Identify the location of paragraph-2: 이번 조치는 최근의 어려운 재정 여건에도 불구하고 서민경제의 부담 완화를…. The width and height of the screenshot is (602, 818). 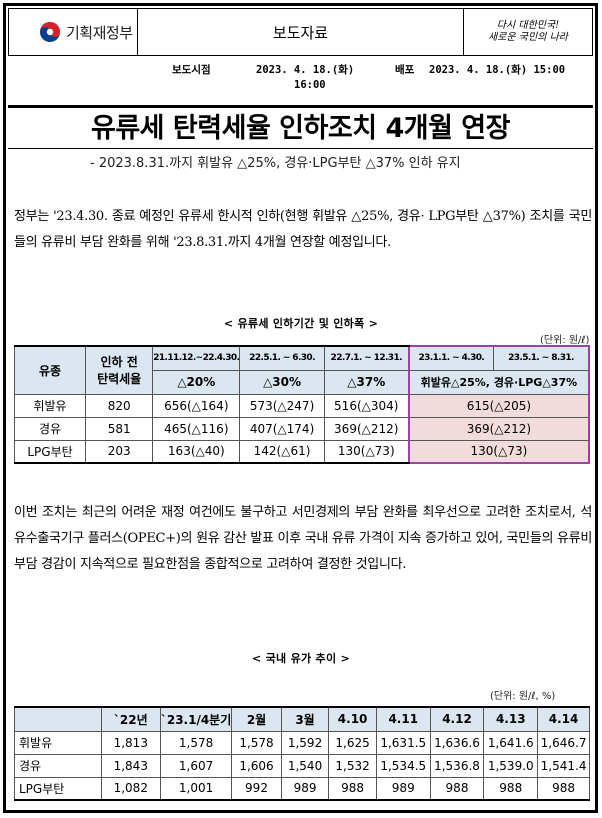
(303, 538).